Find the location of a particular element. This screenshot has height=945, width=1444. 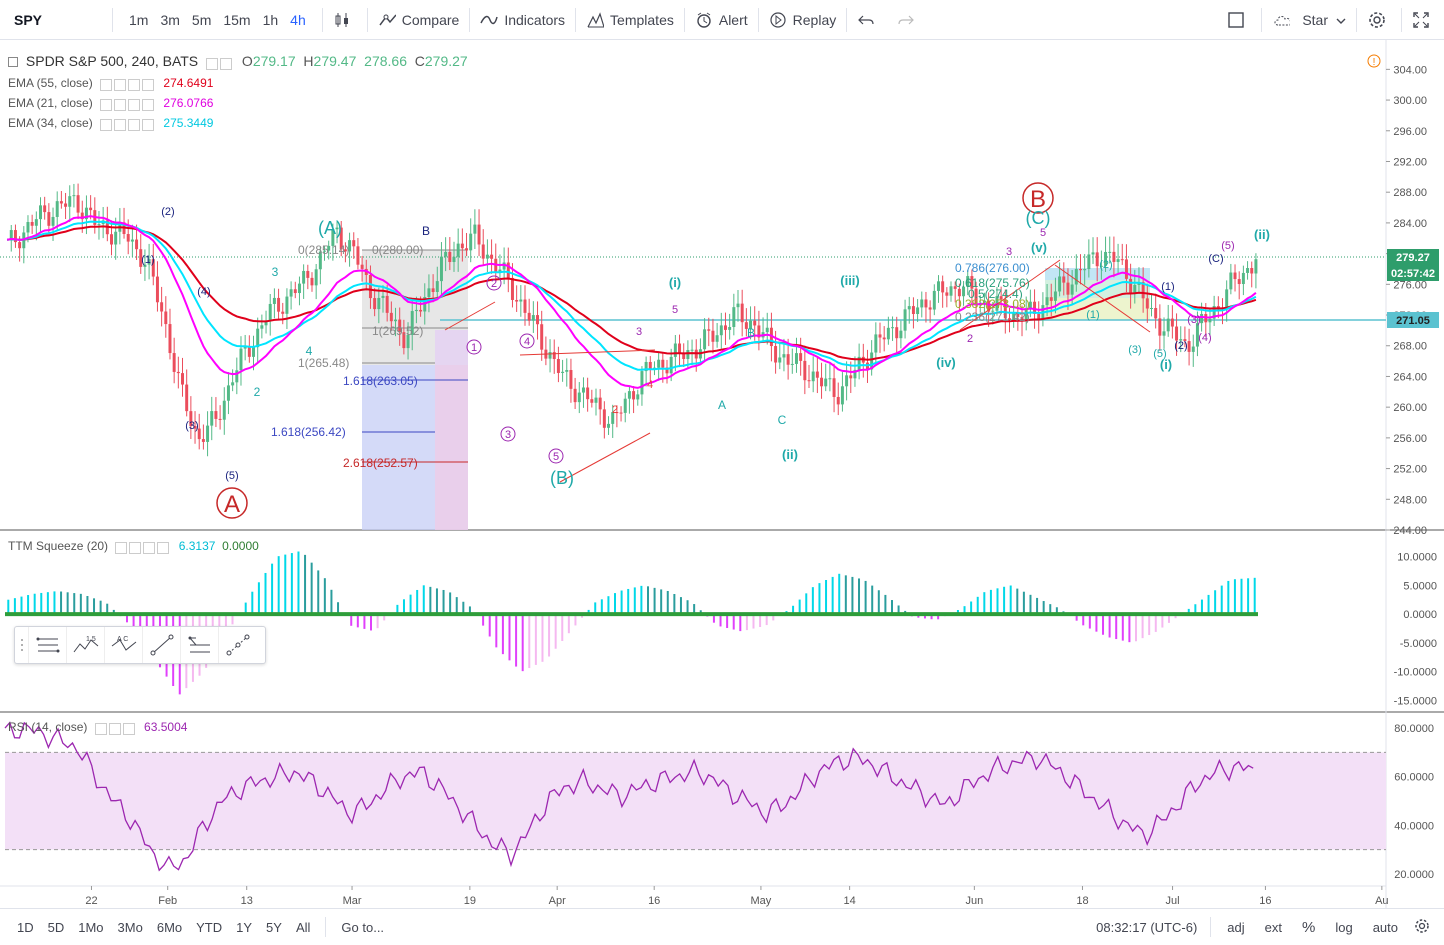

alert-button: Alert is located at coordinates (721, 20).